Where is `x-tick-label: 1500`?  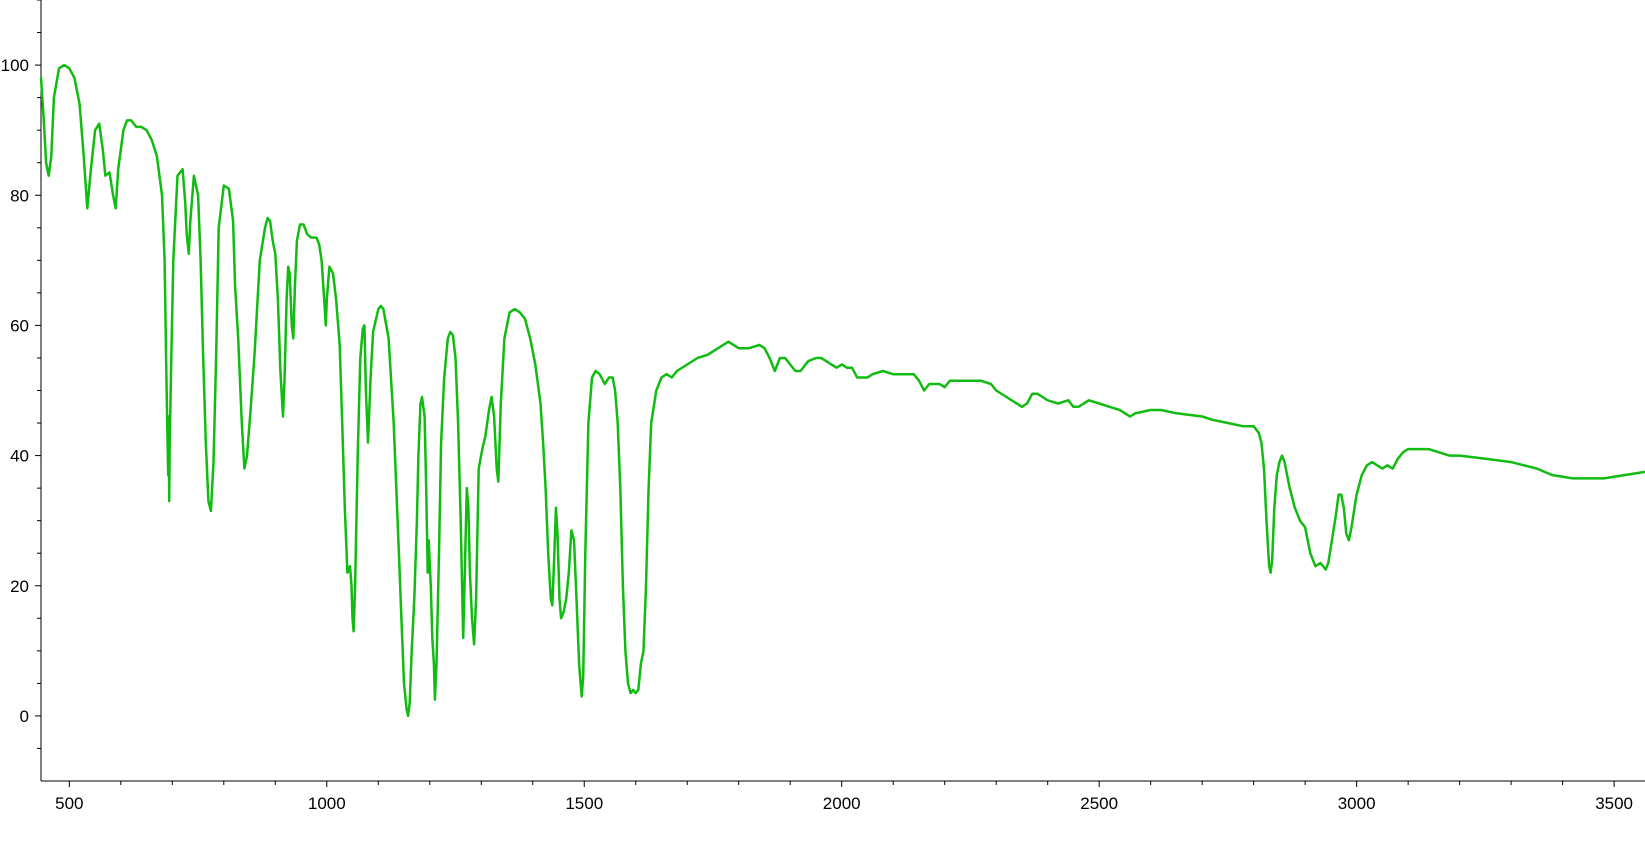 x-tick-label: 1500 is located at coordinates (584, 803).